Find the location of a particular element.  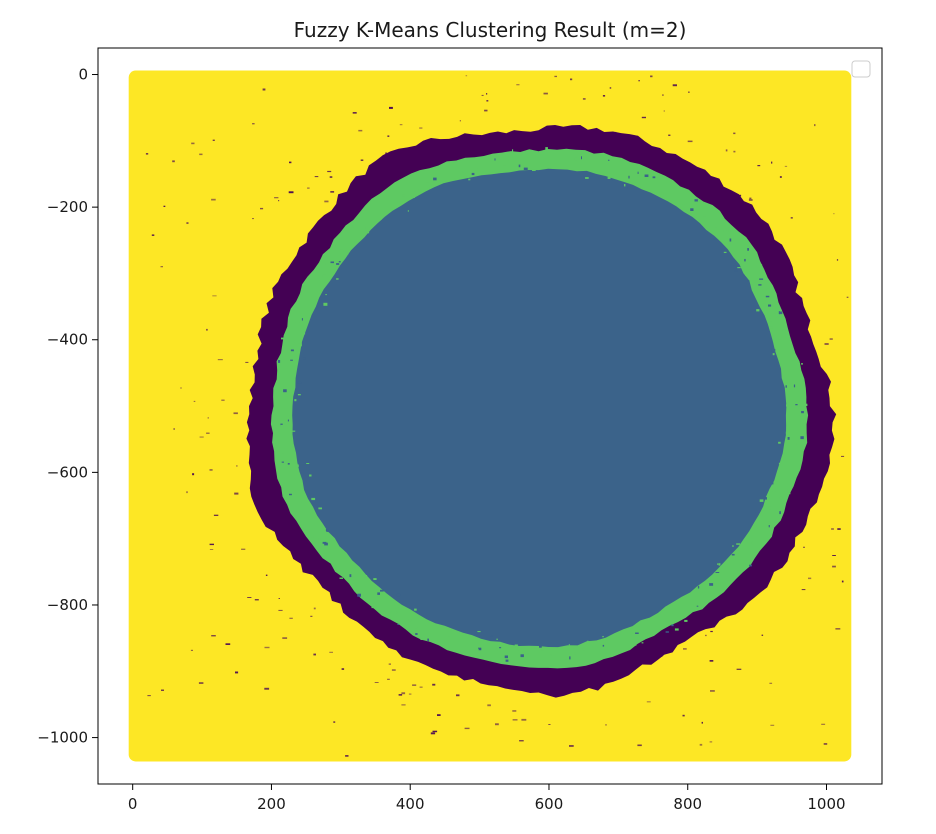

y-tick-label: −200 is located at coordinates (67, 207).